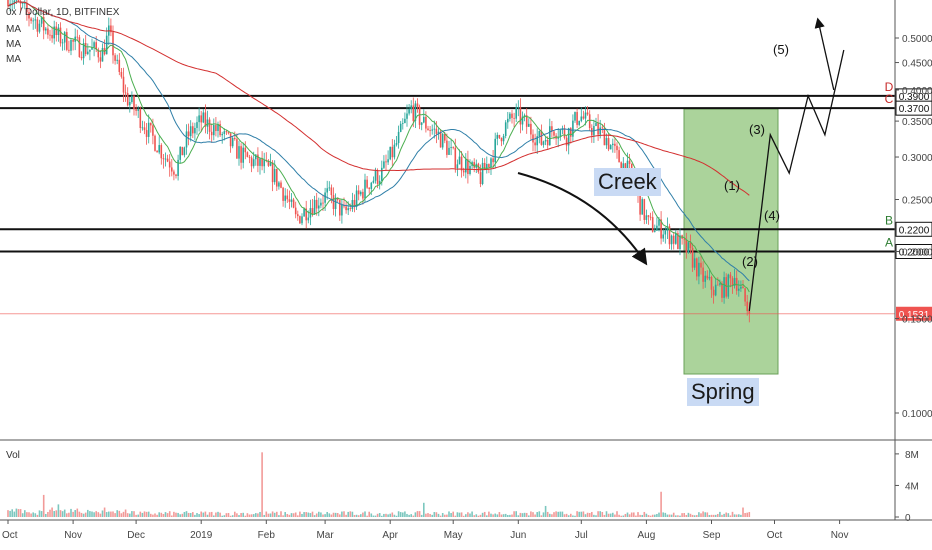 This screenshot has height=550, width=932. Describe the element at coordinates (13, 44) in the screenshot. I see `indicator-ma-2: MA` at that location.